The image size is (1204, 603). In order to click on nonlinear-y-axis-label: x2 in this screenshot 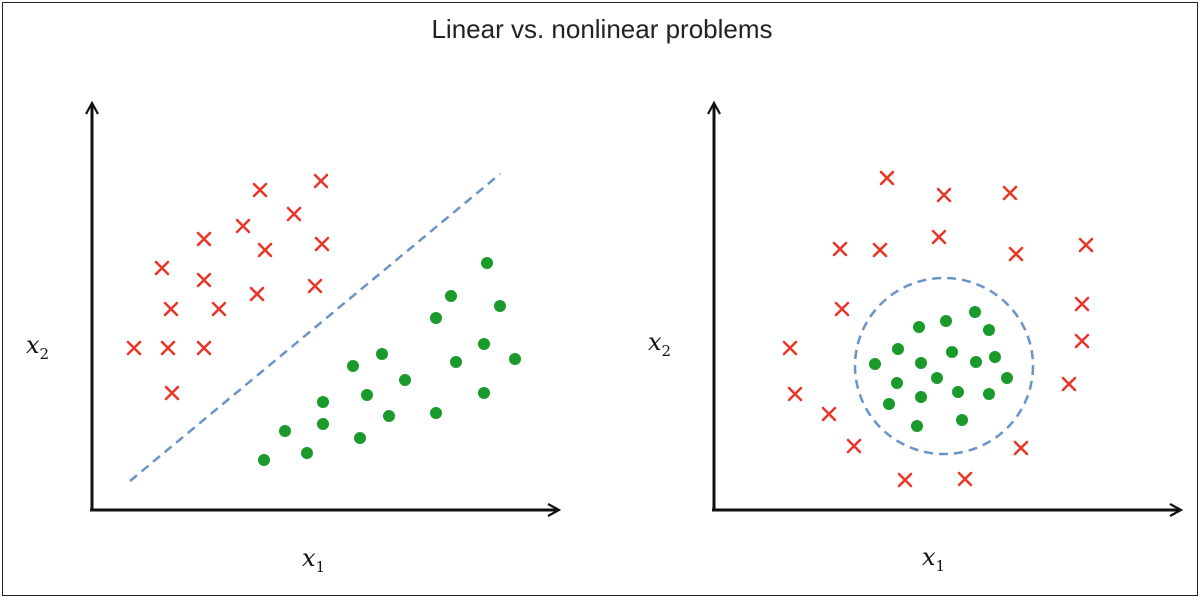, I will do `click(659, 344)`.